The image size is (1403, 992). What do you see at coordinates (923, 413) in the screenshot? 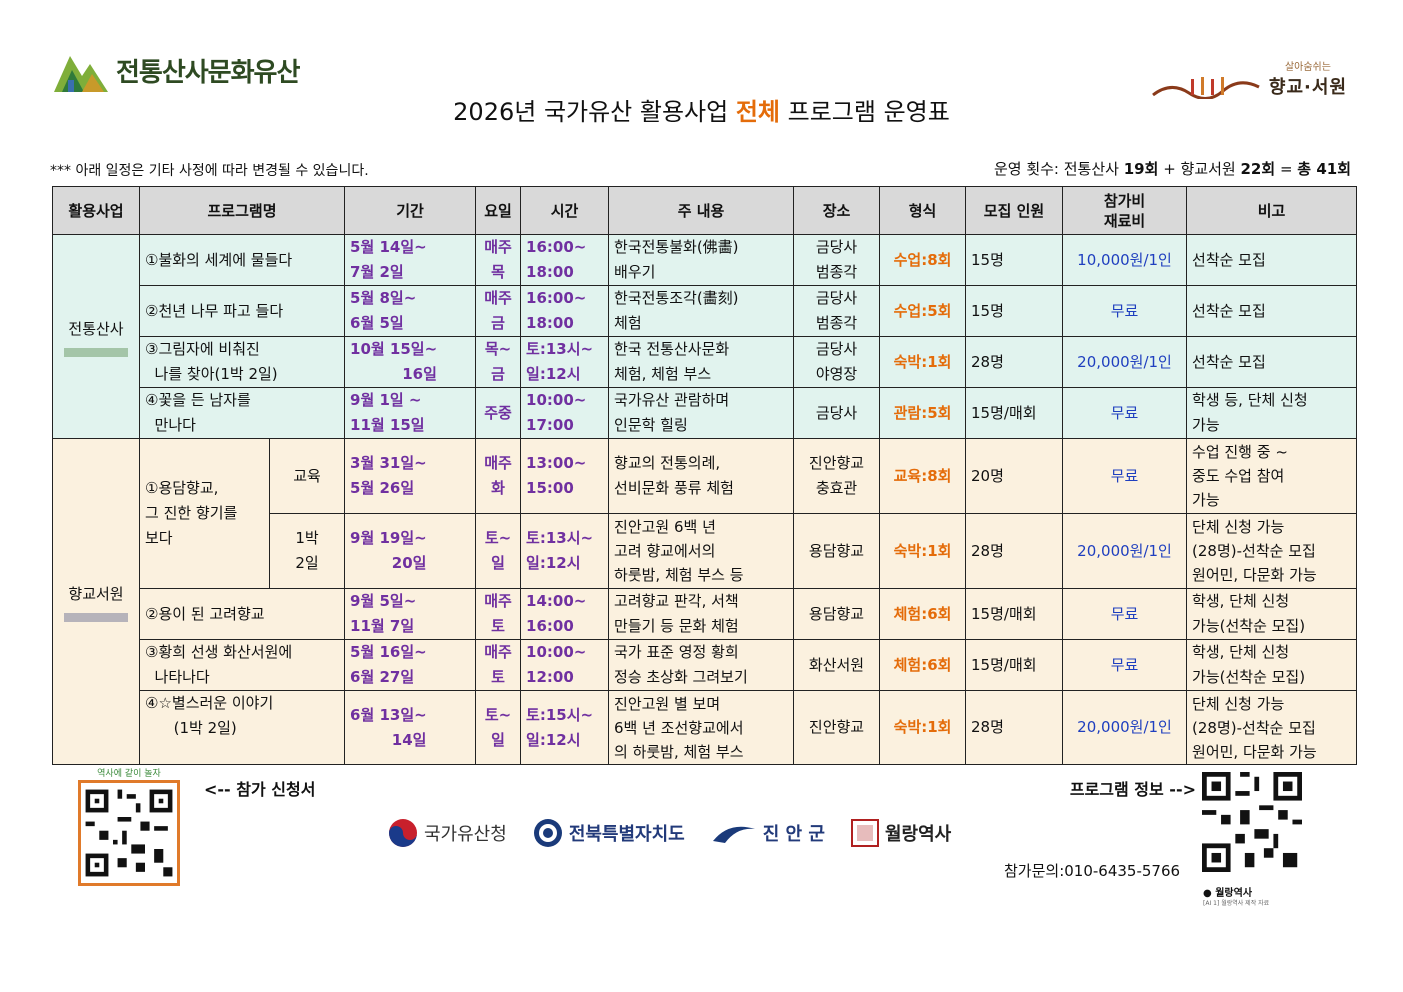
I see `format: 관람:5회` at bounding box center [923, 413].